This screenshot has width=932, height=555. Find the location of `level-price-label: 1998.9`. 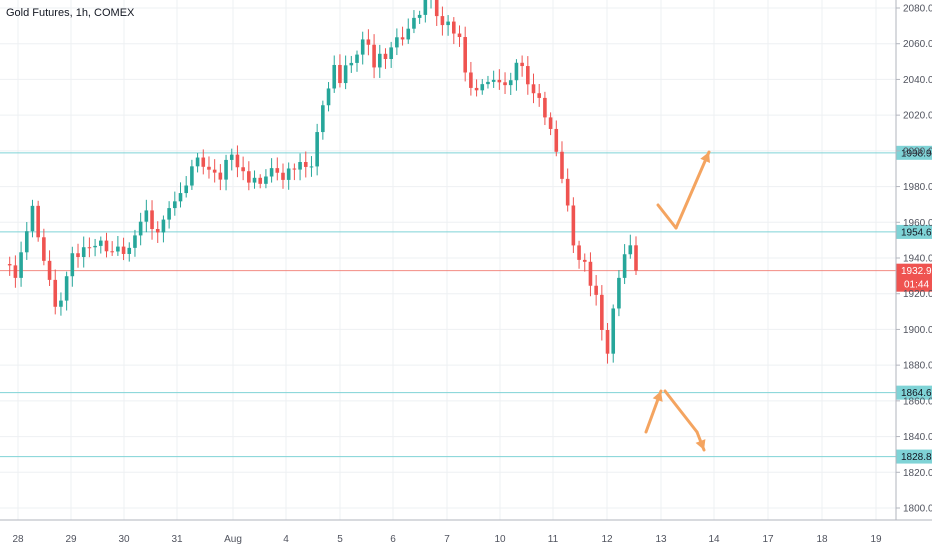

level-price-label: 1998.9 is located at coordinates (916, 153).